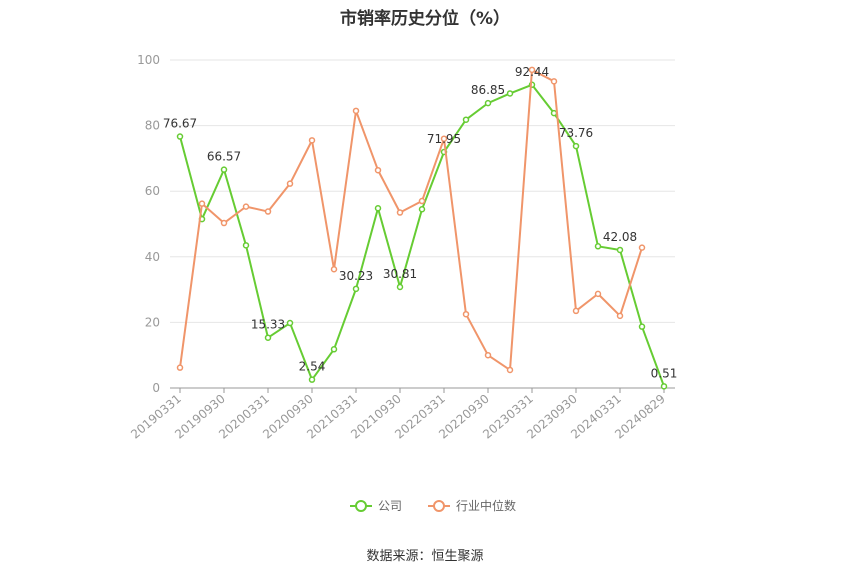 The height and width of the screenshot is (575, 850). Describe the element at coordinates (488, 90) in the screenshot. I see `data-label: 86.85` at that location.